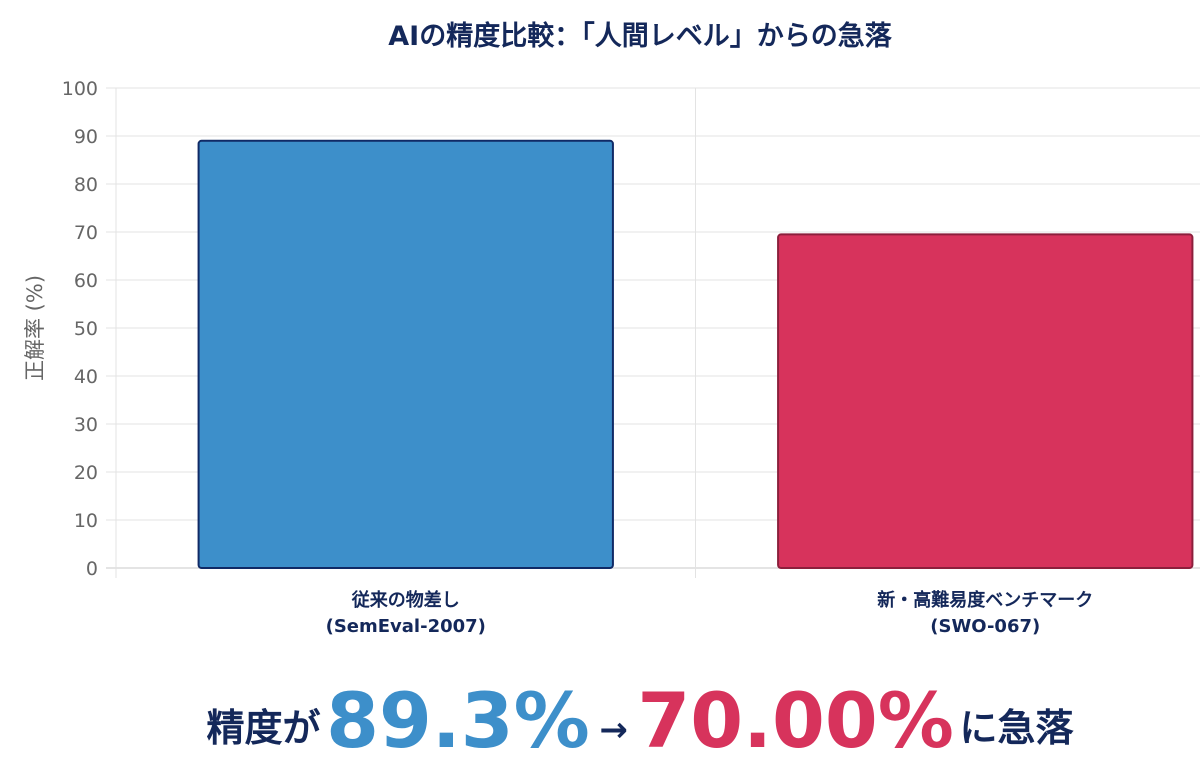 This screenshot has height=768, width=1200. Describe the element at coordinates (86, 137) in the screenshot. I see `y-tick-label: 90` at that location.